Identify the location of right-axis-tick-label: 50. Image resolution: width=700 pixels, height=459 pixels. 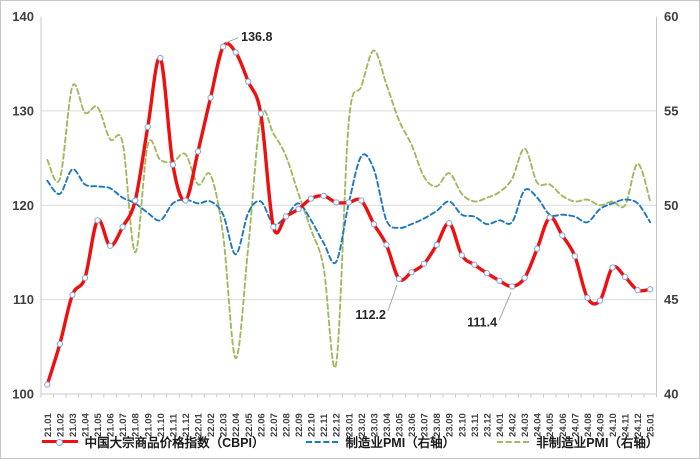
(671, 205).